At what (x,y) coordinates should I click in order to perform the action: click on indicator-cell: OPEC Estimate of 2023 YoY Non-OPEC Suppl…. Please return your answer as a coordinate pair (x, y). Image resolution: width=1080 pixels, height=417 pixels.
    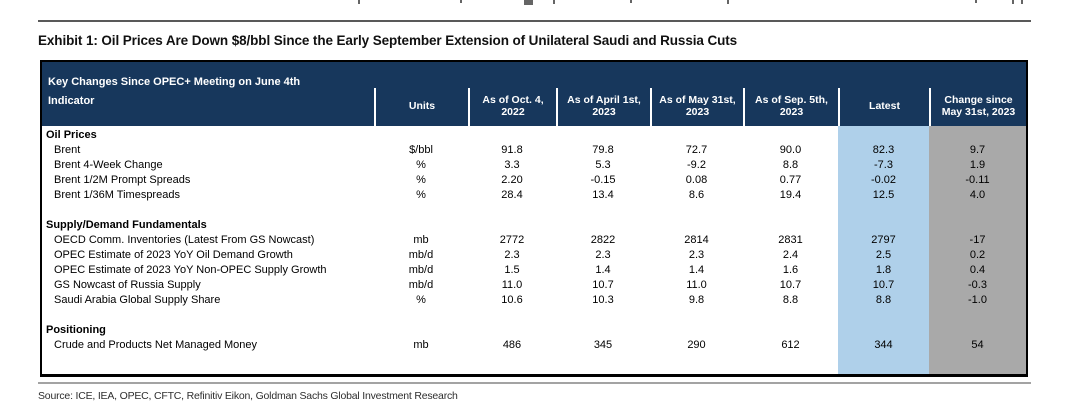
    Looking at the image, I should click on (190, 270).